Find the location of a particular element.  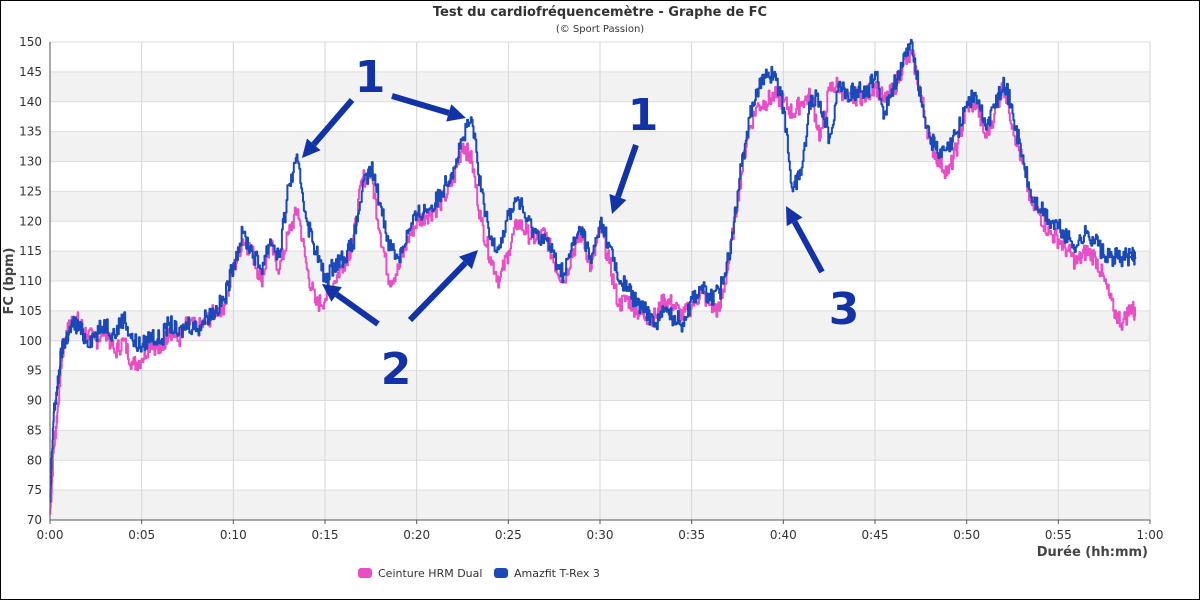

x-tick-label: 0:10 is located at coordinates (233, 535).